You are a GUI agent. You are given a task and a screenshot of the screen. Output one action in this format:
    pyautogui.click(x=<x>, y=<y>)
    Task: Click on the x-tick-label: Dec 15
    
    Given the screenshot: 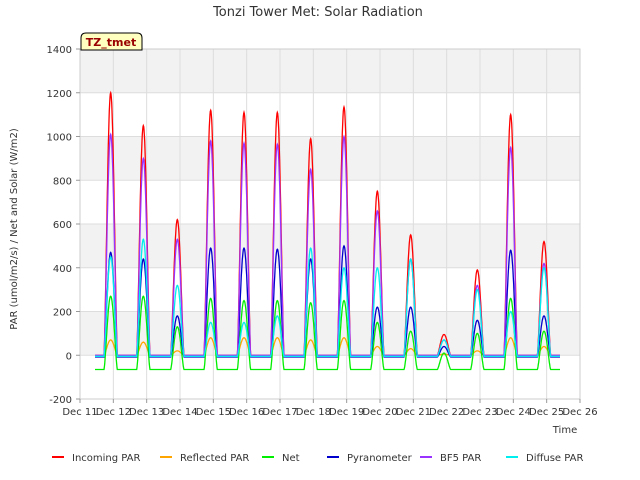 What is the action you would take?
    pyautogui.click(x=213, y=412)
    